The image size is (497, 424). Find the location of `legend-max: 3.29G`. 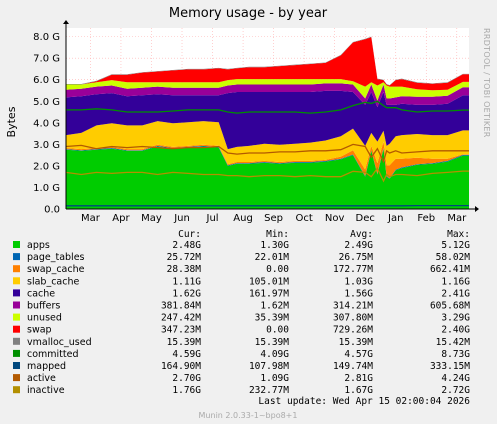

legend-max: 3.29G is located at coordinates (455, 318).